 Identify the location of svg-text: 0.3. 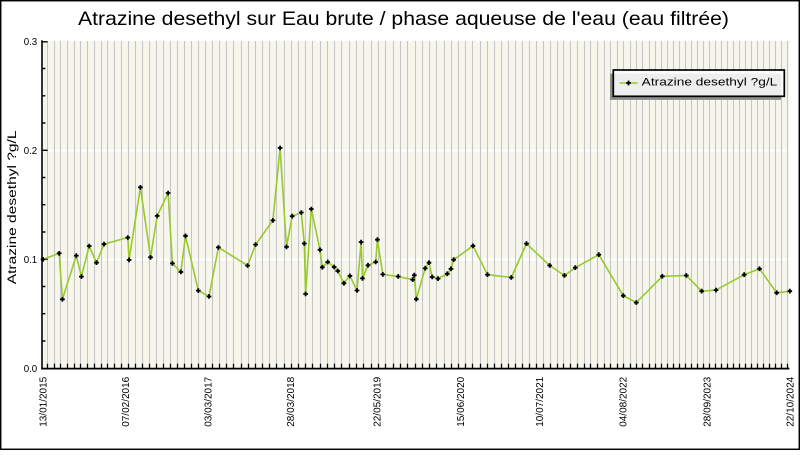
(31, 42).